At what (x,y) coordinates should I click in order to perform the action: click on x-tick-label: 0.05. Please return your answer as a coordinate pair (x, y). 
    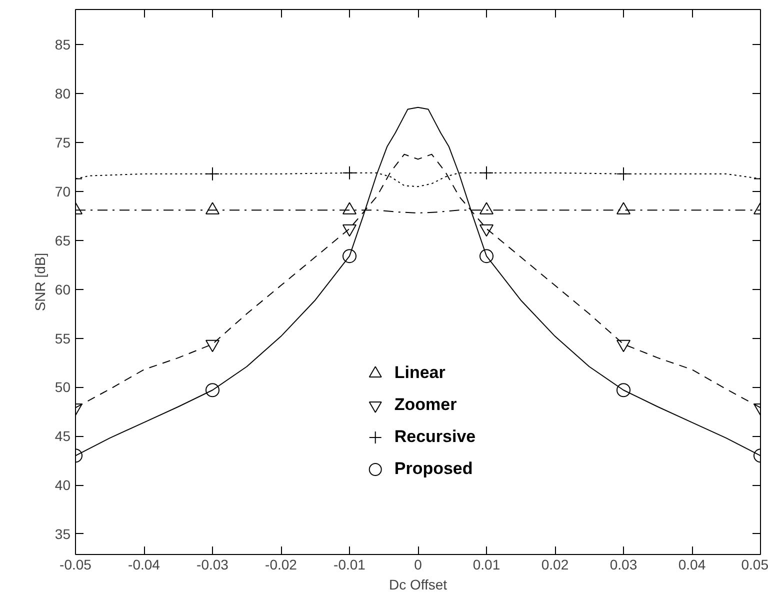
    Looking at the image, I should click on (754, 564).